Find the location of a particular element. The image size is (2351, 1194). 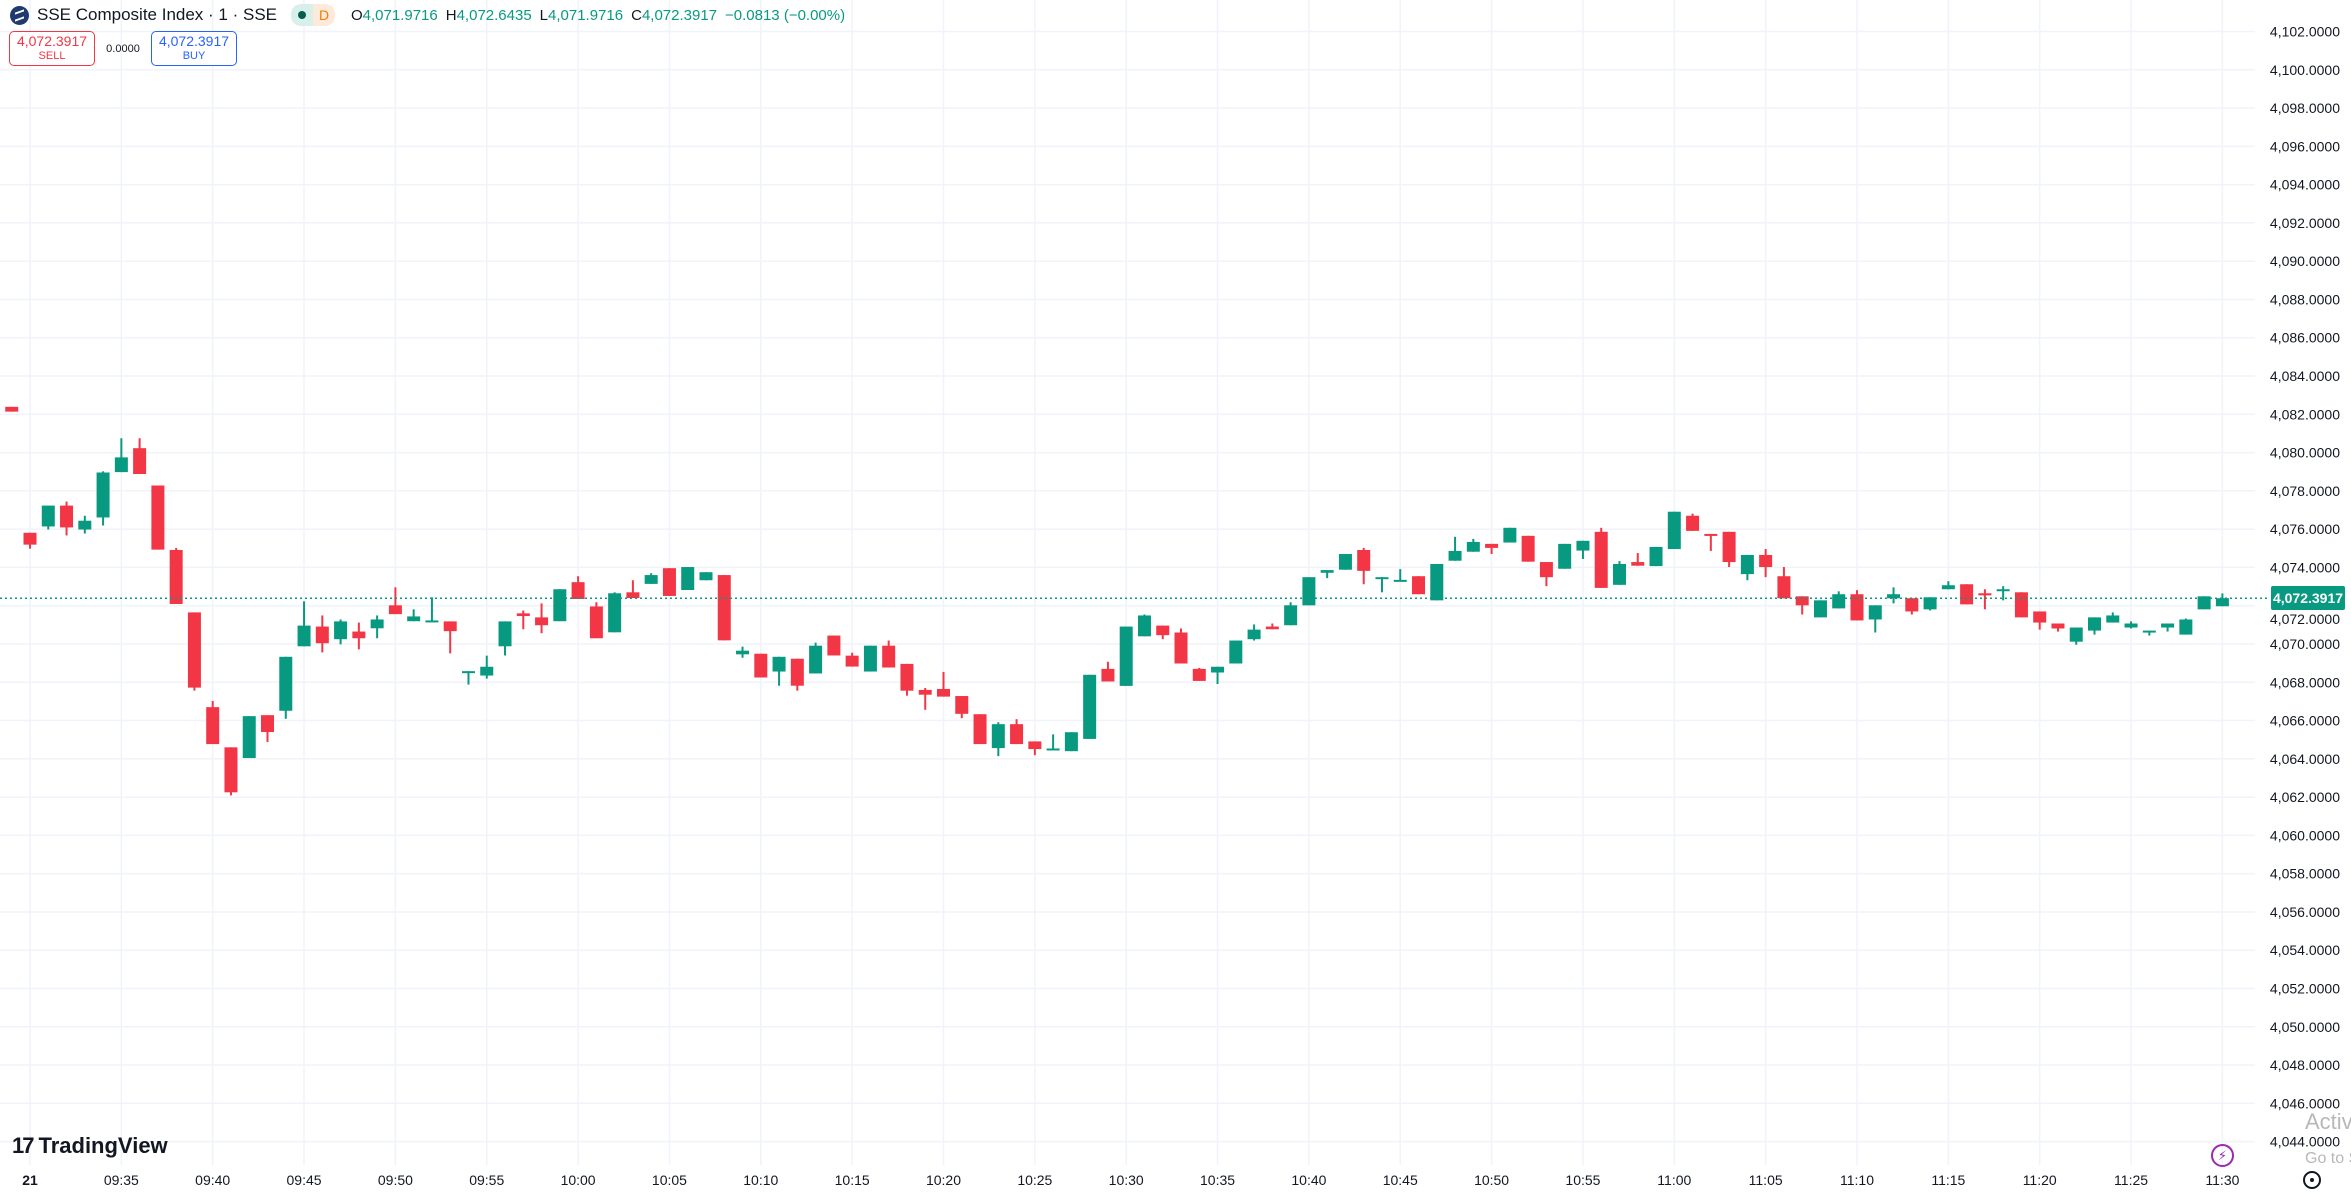

price-tick-label: 4,050.0000 is located at coordinates (2305, 1027).